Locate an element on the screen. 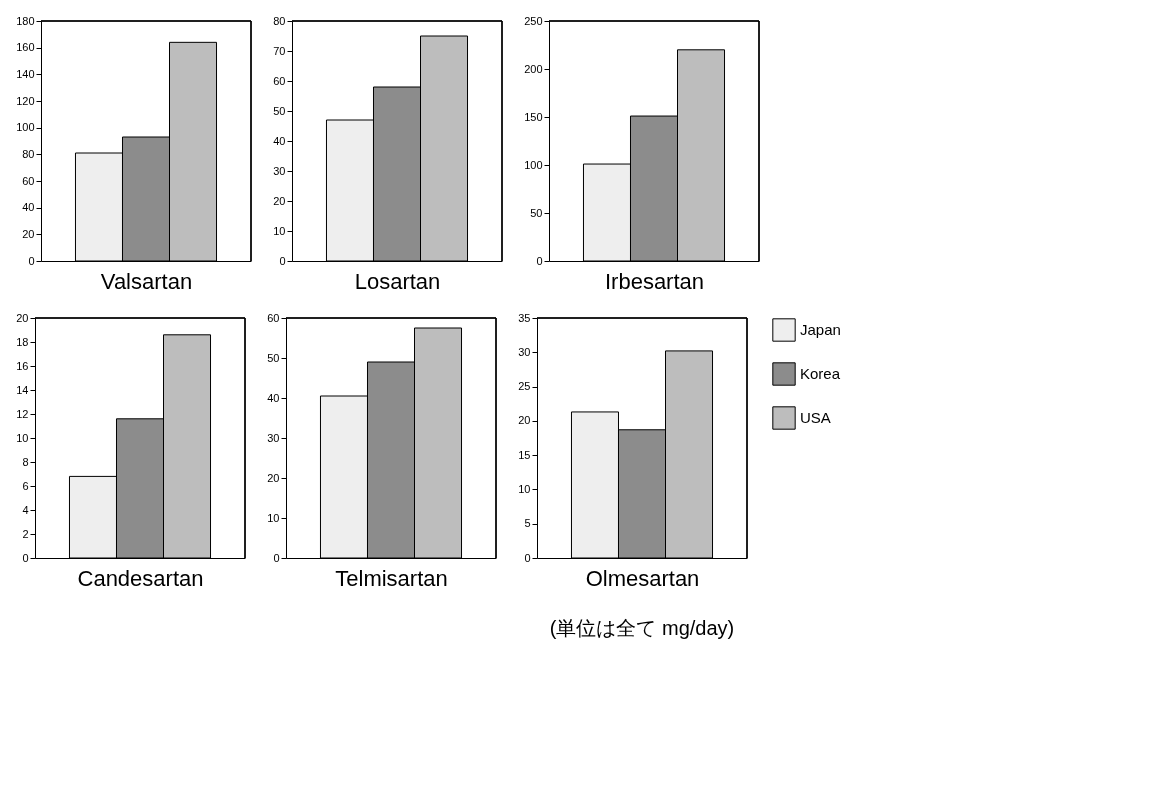  y-tick-label: 180 is located at coordinates (25, 20).